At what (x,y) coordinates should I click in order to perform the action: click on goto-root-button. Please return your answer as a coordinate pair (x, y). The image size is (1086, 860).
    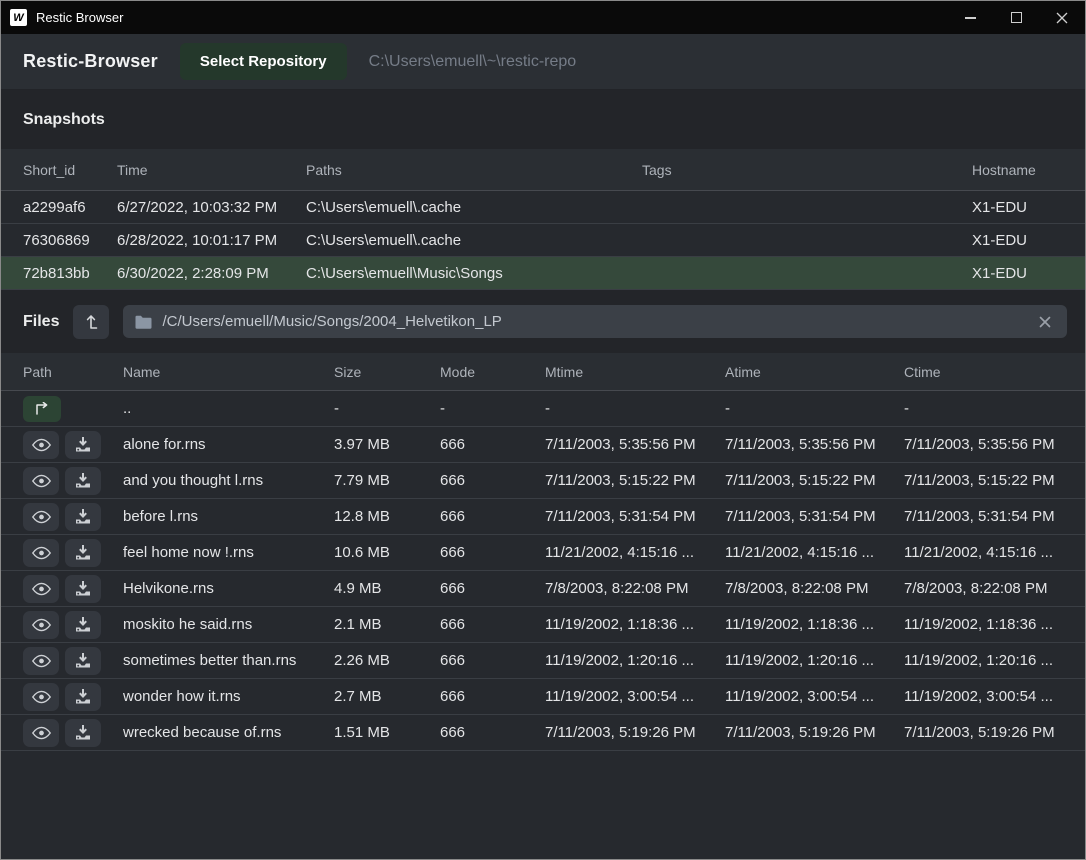
    Looking at the image, I should click on (91, 321).